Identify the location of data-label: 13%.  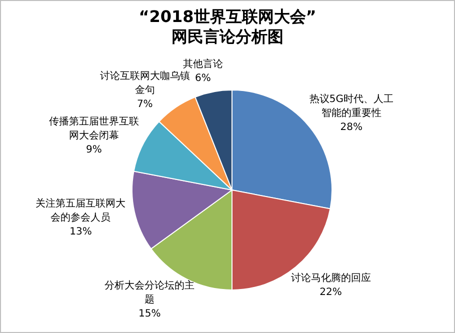
(81, 232).